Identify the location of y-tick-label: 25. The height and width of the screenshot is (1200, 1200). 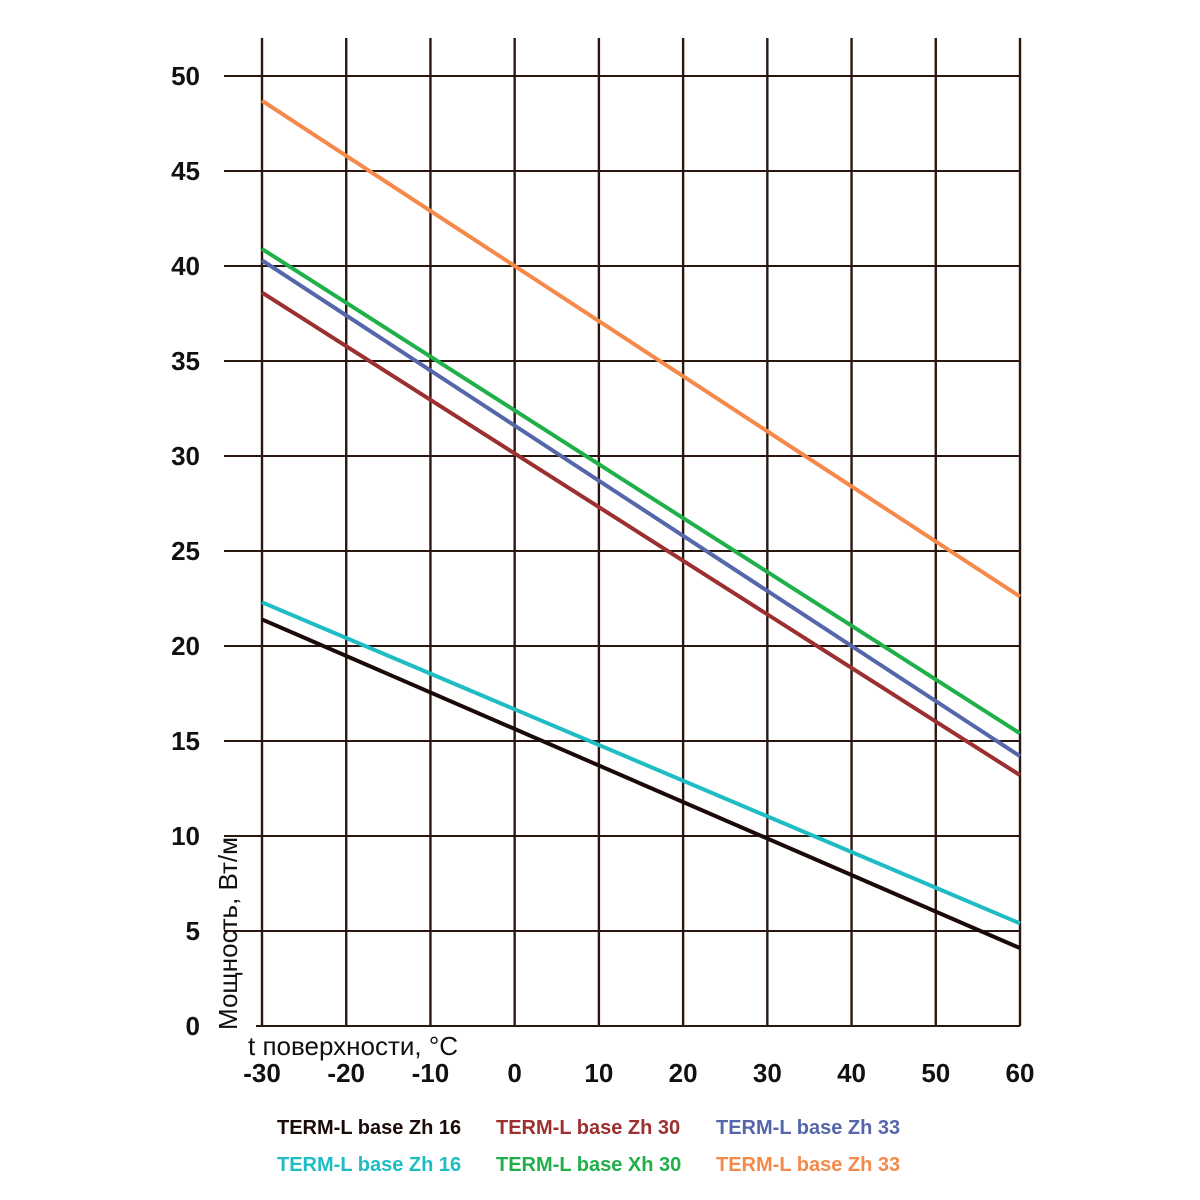
(185, 551).